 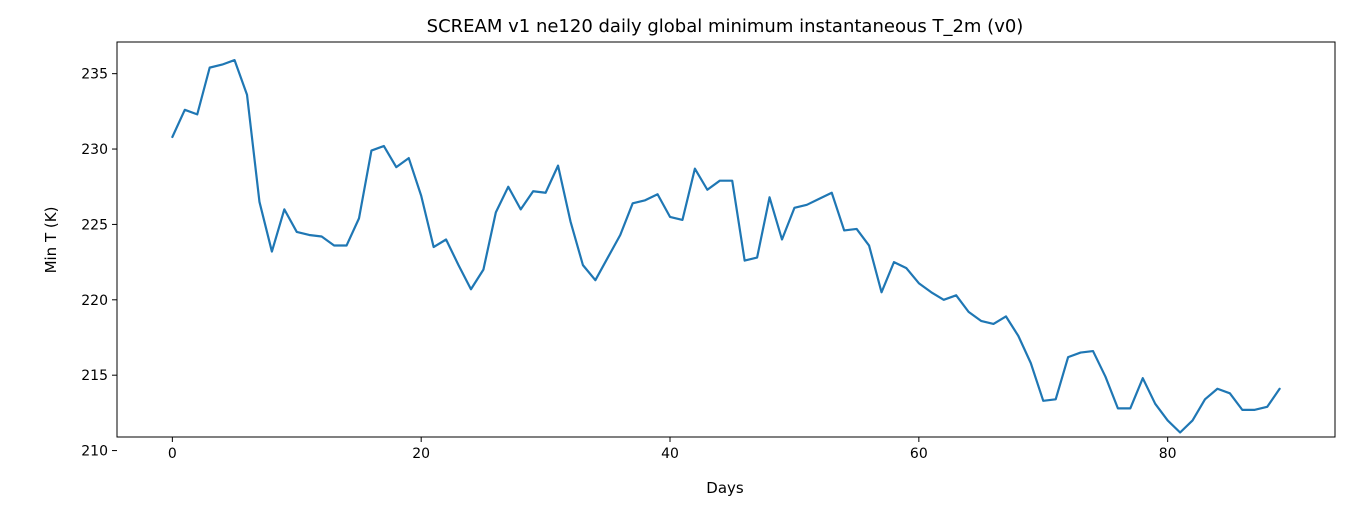 I want to click on x-tick-label: 0, so click(x=172, y=454).